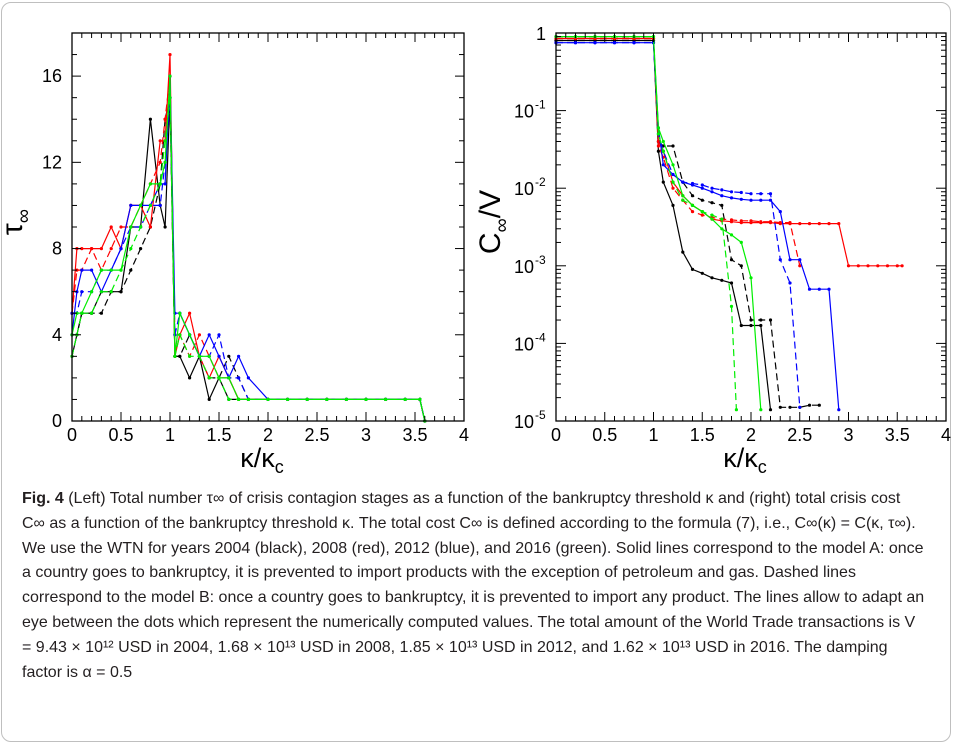  Describe the element at coordinates (540, 337) in the screenshot. I see `y-tick-exponent: -4` at that location.